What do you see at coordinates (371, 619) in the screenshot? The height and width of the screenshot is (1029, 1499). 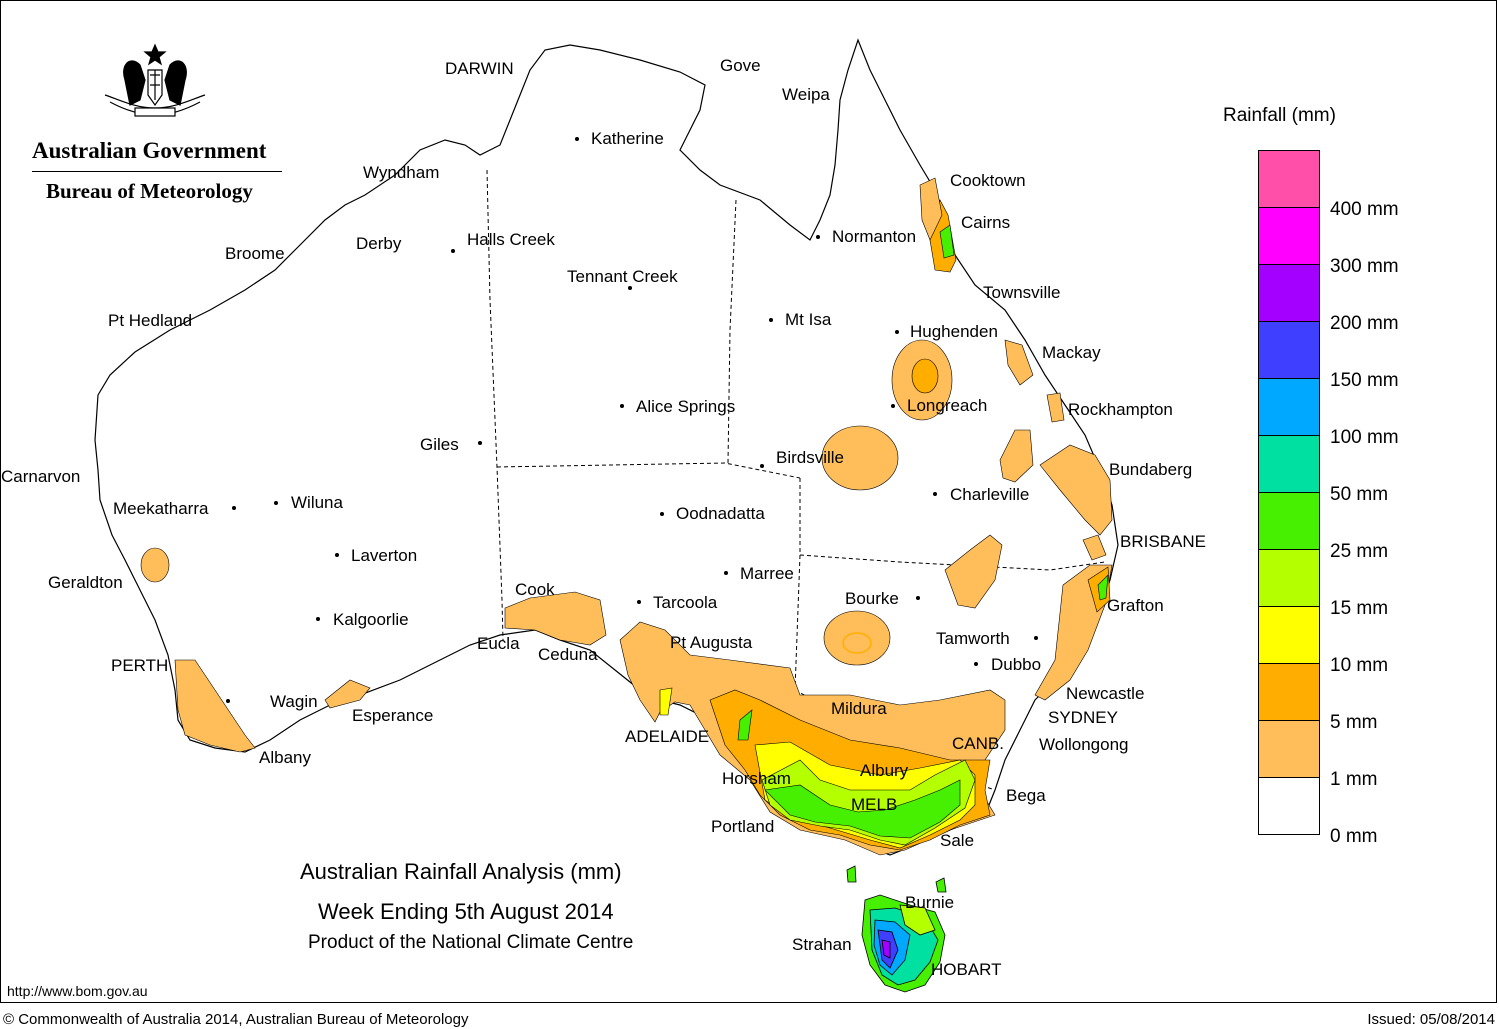 I see `place-label: Kalgoorlie` at bounding box center [371, 619].